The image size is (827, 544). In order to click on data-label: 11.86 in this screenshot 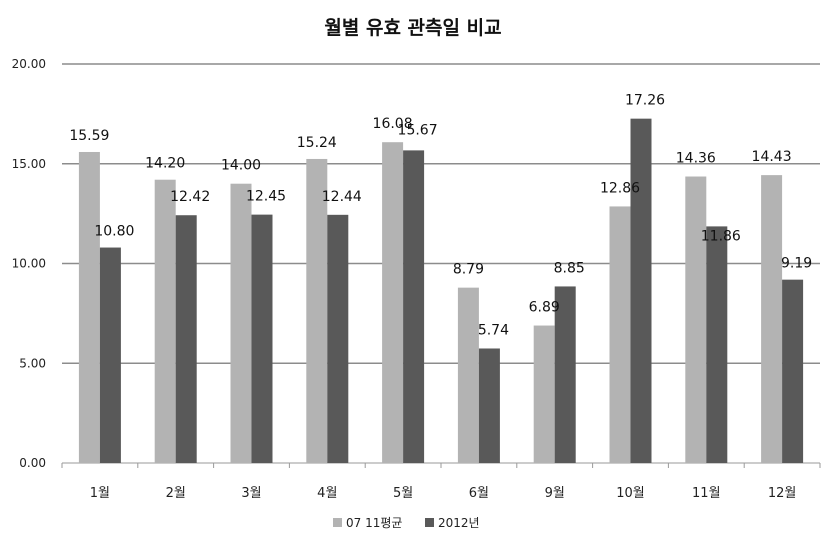, I will do `click(721, 236)`.